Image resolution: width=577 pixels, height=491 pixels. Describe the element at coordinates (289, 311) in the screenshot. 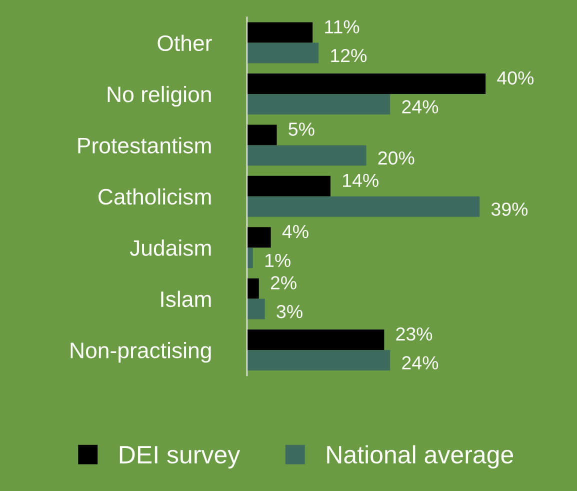

I see `data-label: 3%` at that location.